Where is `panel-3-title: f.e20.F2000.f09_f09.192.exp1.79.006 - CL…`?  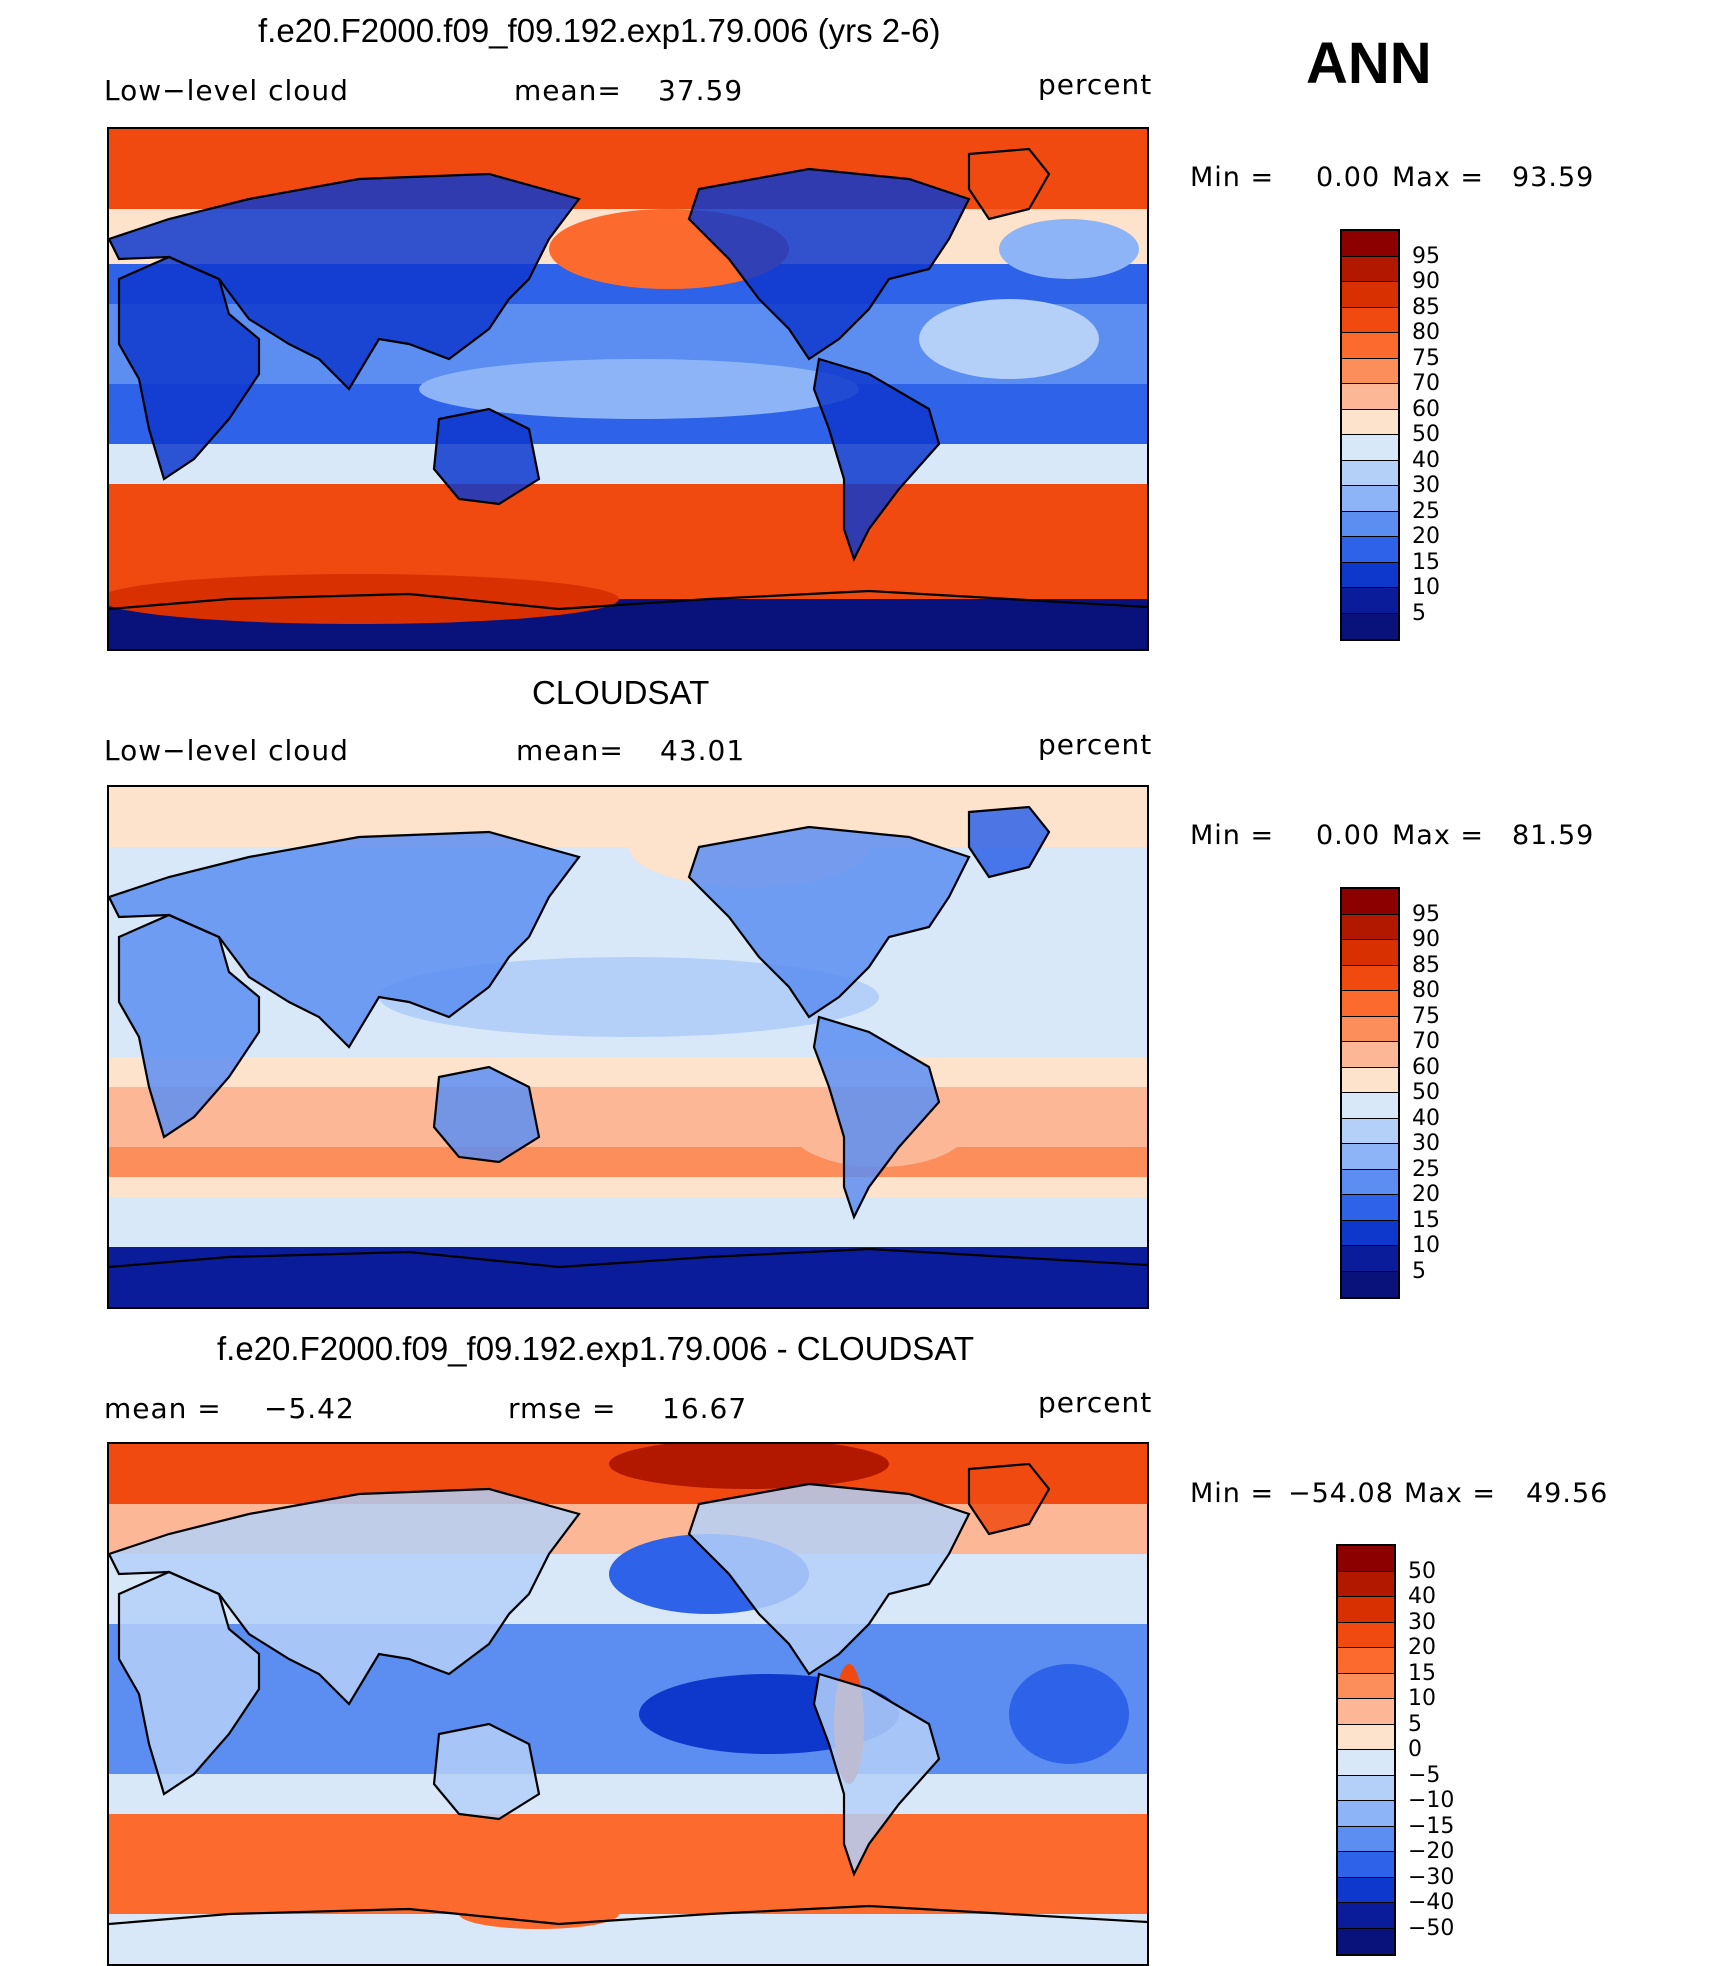 panel-3-title: f.e20.F2000.f09_f09.192.exp1.79.006 - CL… is located at coordinates (596, 1348).